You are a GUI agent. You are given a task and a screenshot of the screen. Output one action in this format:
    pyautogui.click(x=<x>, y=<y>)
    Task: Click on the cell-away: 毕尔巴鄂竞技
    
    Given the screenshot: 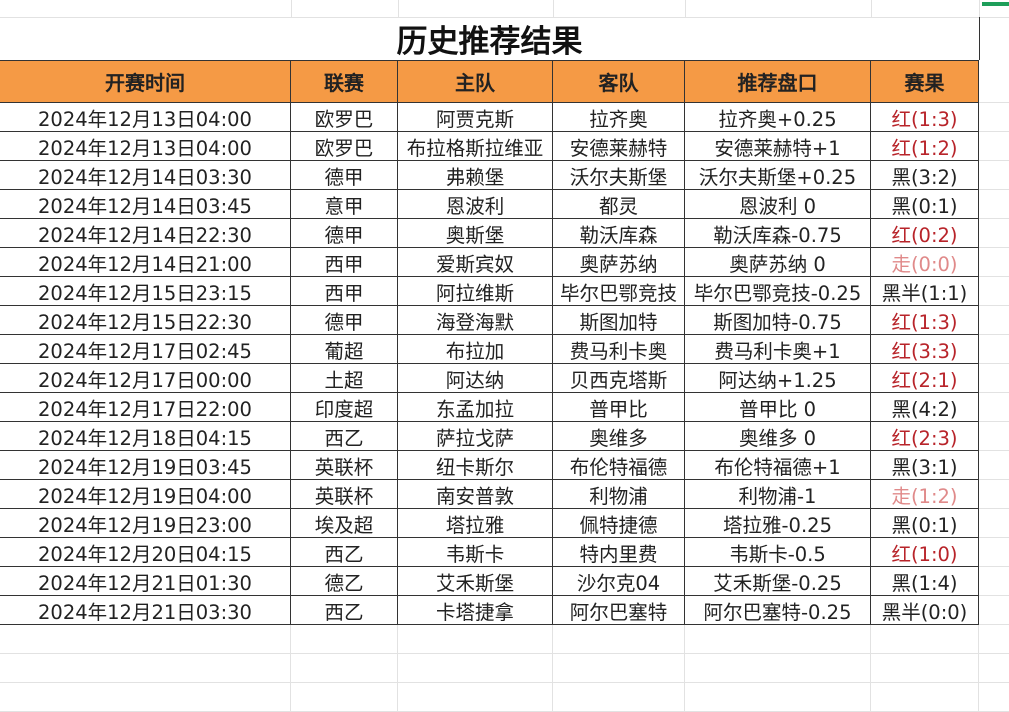 What is the action you would take?
    pyautogui.click(x=619, y=291)
    